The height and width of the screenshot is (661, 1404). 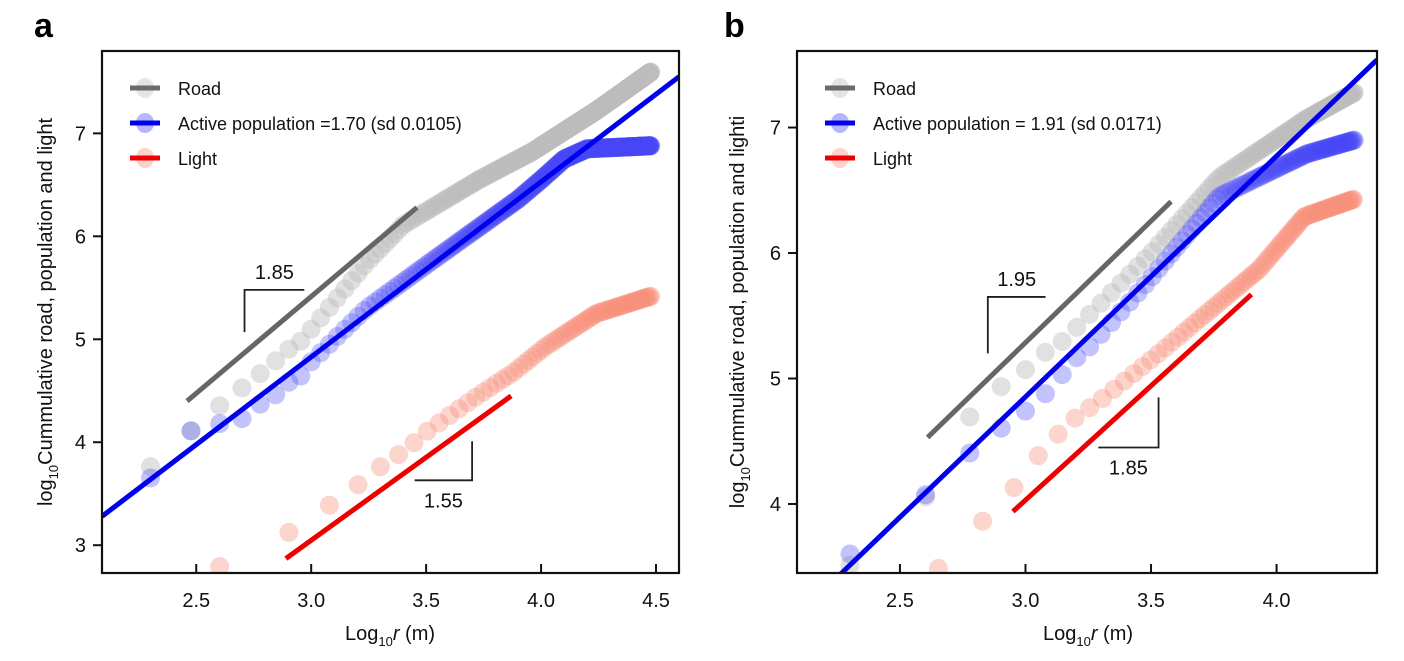 What do you see at coordinates (80, 443) in the screenshot?
I see `y-tick-label: 4` at bounding box center [80, 443].